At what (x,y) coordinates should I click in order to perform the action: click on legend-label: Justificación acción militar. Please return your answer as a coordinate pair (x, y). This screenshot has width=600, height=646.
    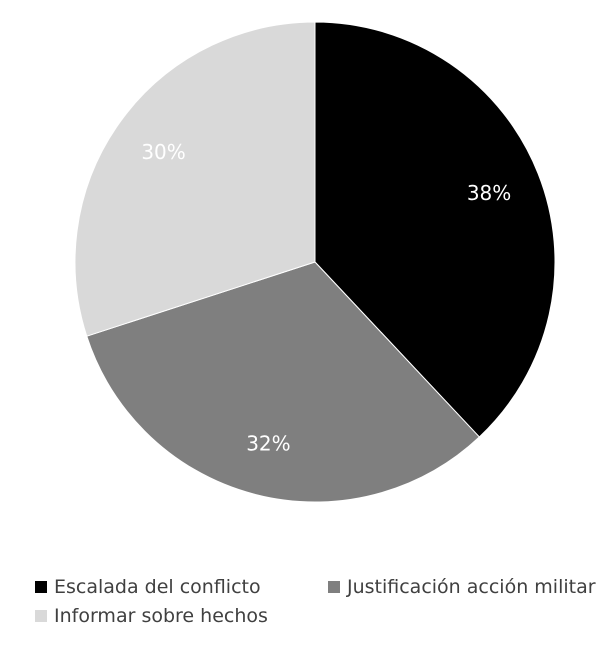
    Looking at the image, I should click on (471, 587).